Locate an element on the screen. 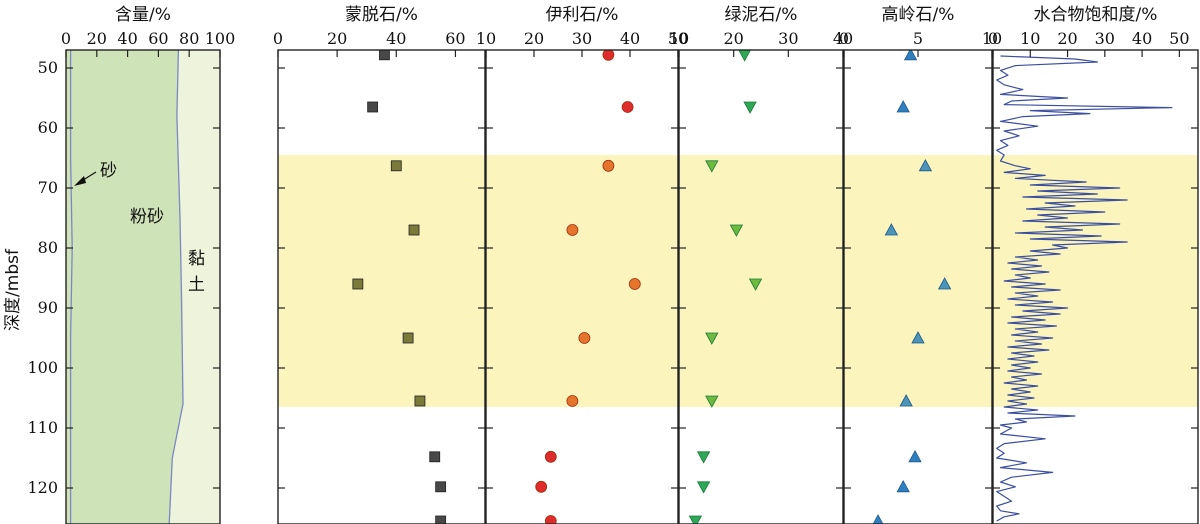 The width and height of the screenshot is (1200, 524). kaolinite-points is located at coordinates (912, 287).